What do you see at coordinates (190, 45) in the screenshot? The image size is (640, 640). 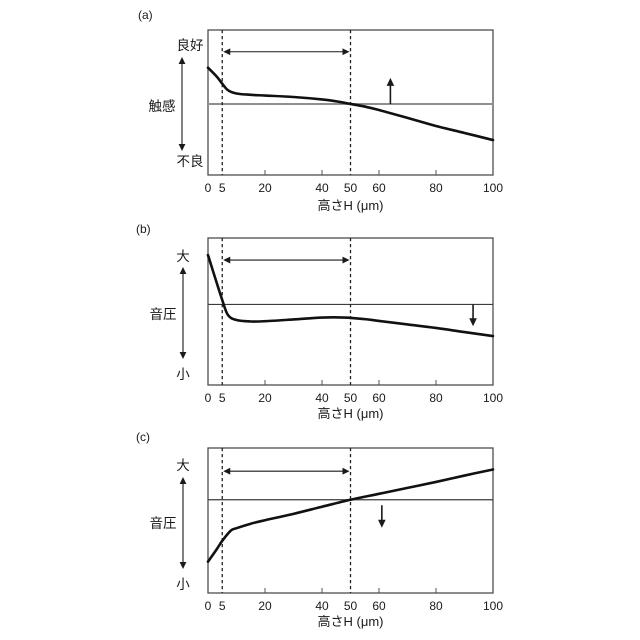 I see `y-axis-top-label: 良好` at bounding box center [190, 45].